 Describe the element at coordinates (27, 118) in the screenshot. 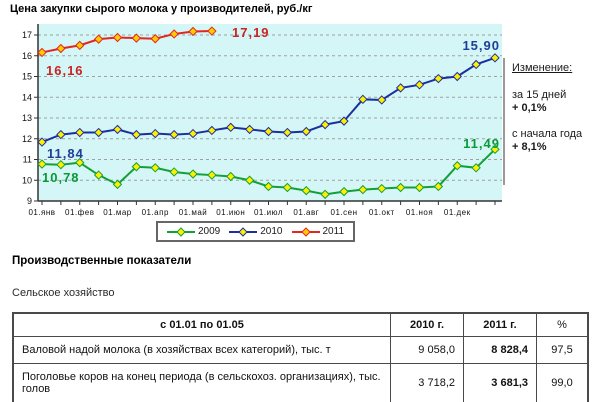

I see `y-tick-label: 13` at that location.